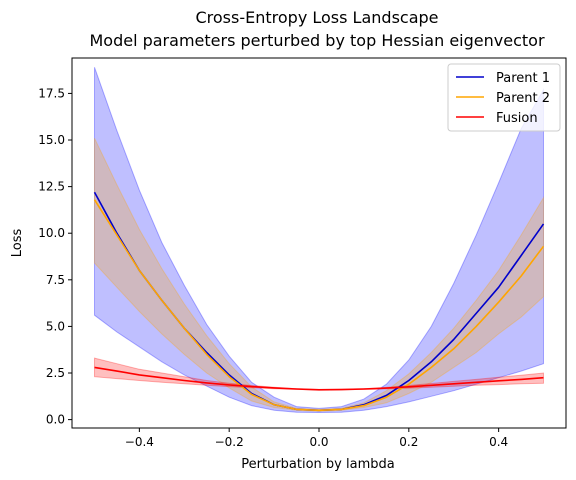 The width and height of the screenshot is (576, 480). Describe the element at coordinates (317, 464) in the screenshot. I see `x-axis-label: Perturbation by lambda` at that location.